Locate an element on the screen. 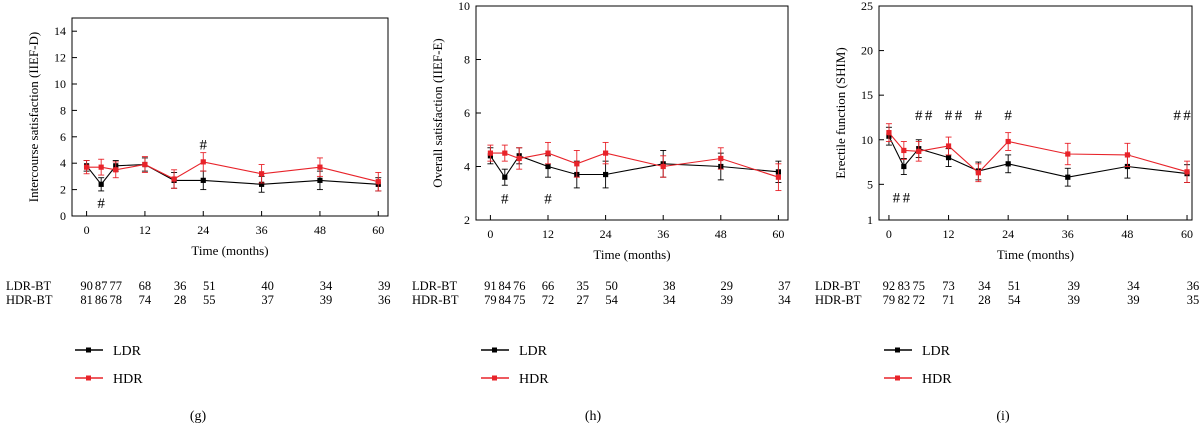  y-axis-label: Intercourse satisfaction (IIEF-D) is located at coordinates (33, 117).